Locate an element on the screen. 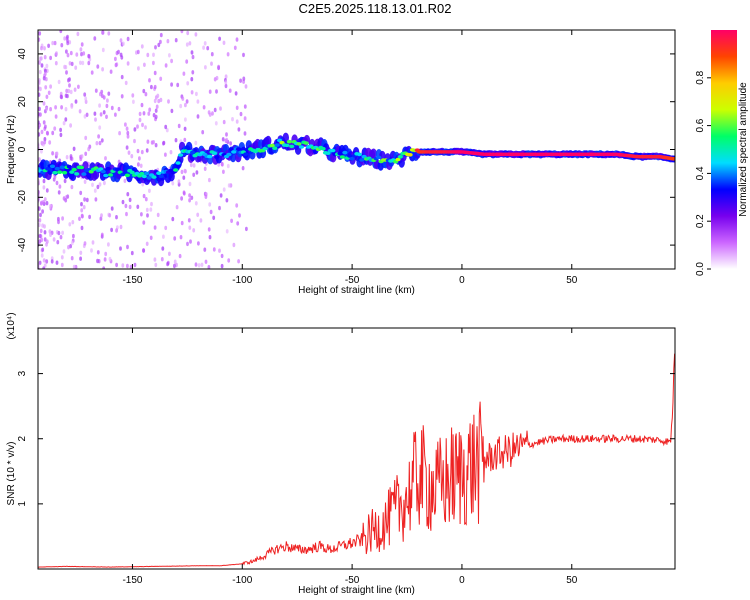 This screenshot has width=750, height=600. y-tick-label: -20 is located at coordinates (22, 197).